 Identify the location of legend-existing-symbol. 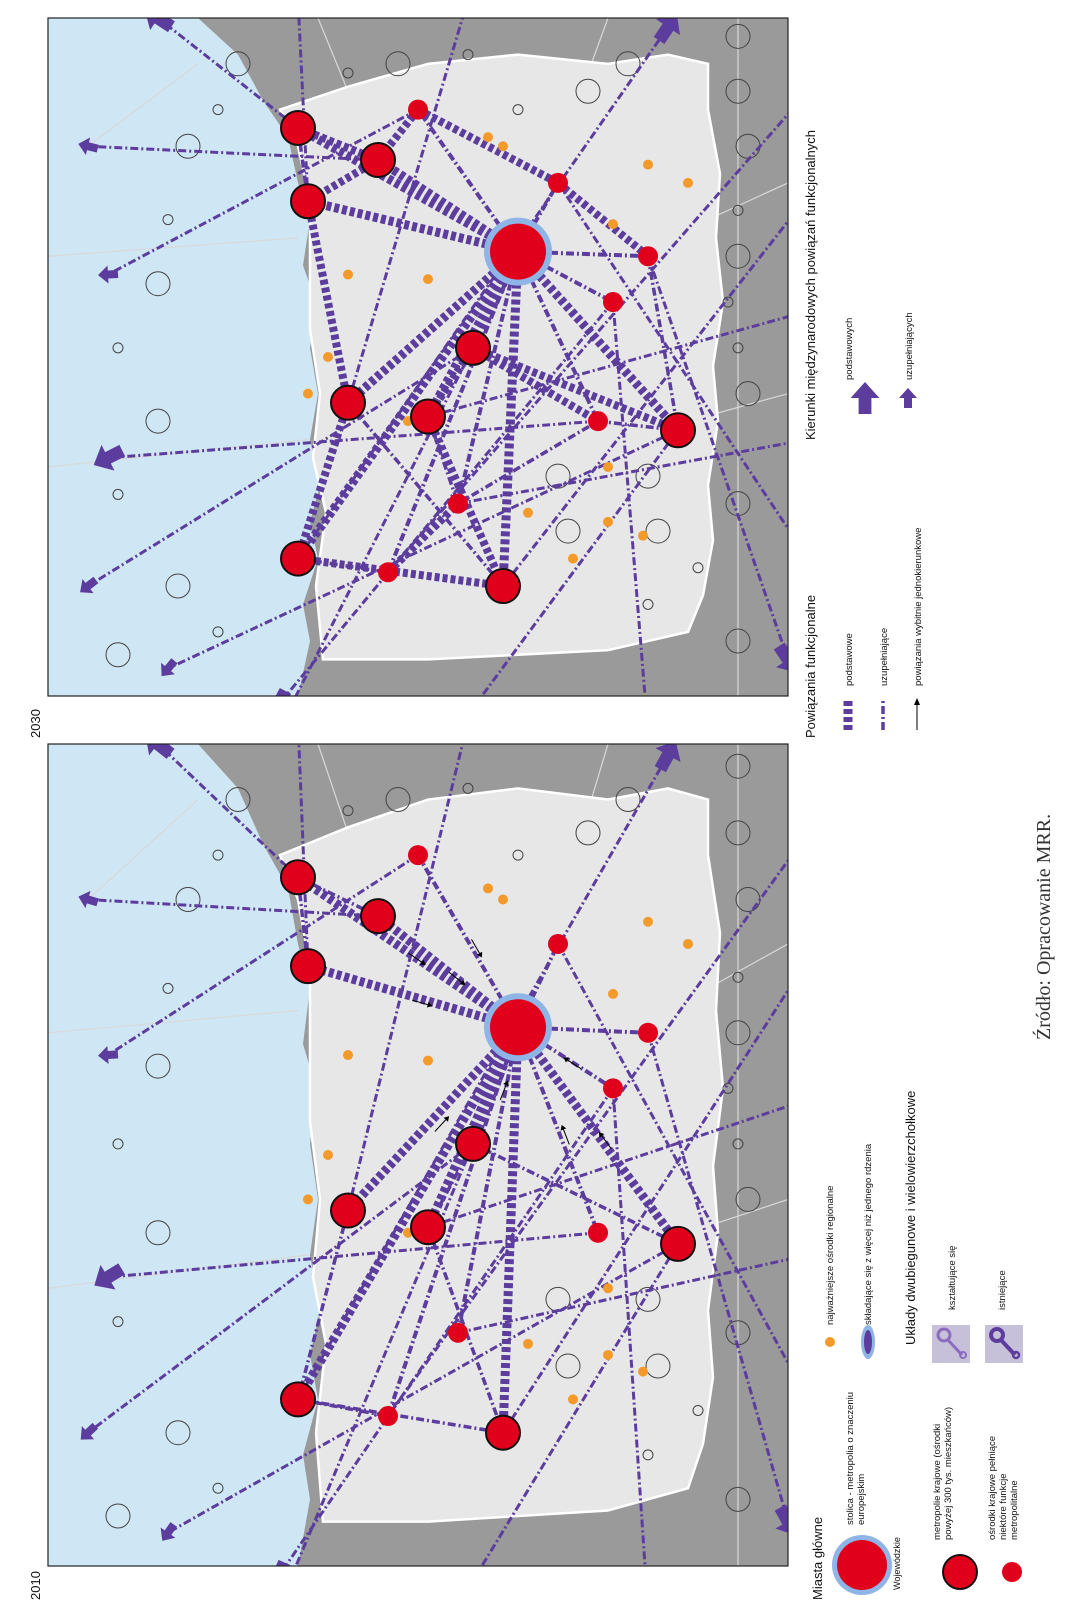
(997, 1335).